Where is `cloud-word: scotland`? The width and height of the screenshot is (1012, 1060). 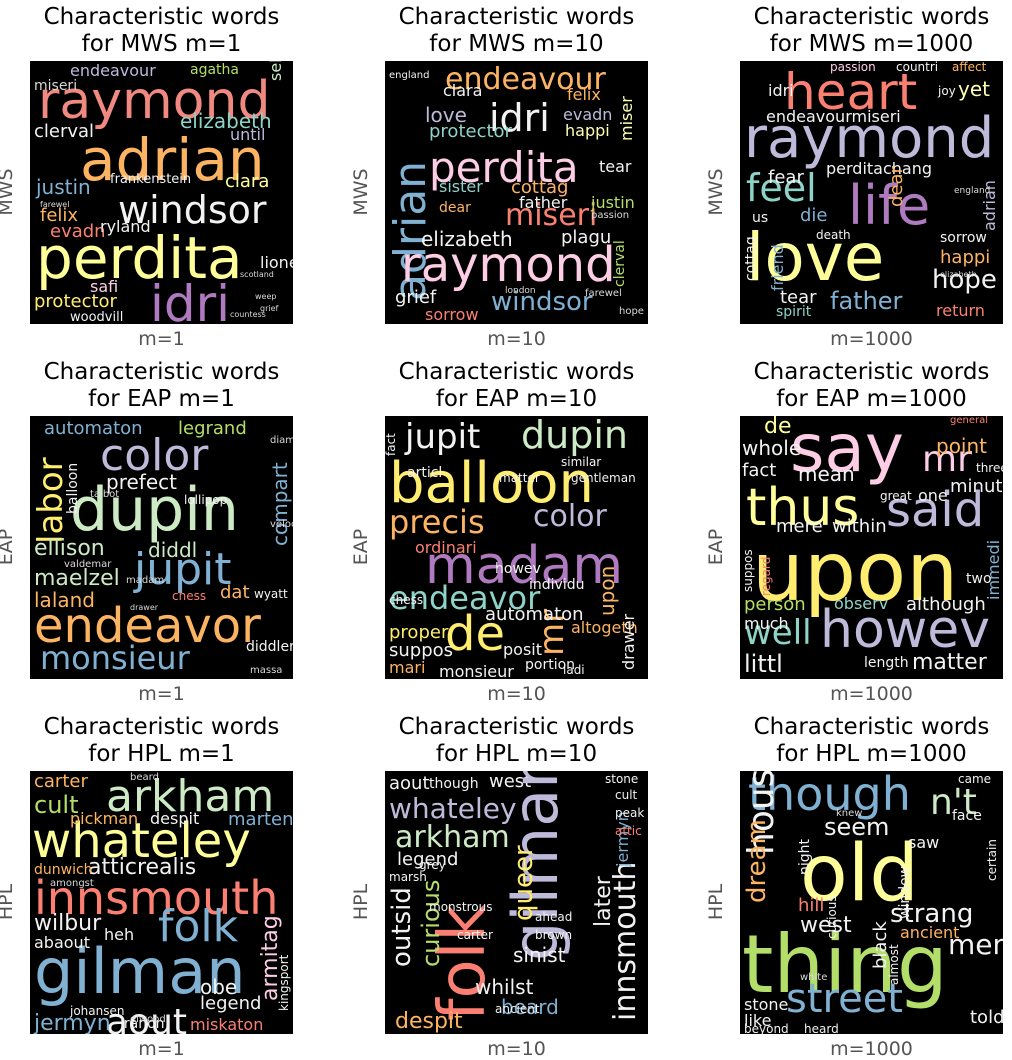
cloud-word: scotland is located at coordinates (257, 274).